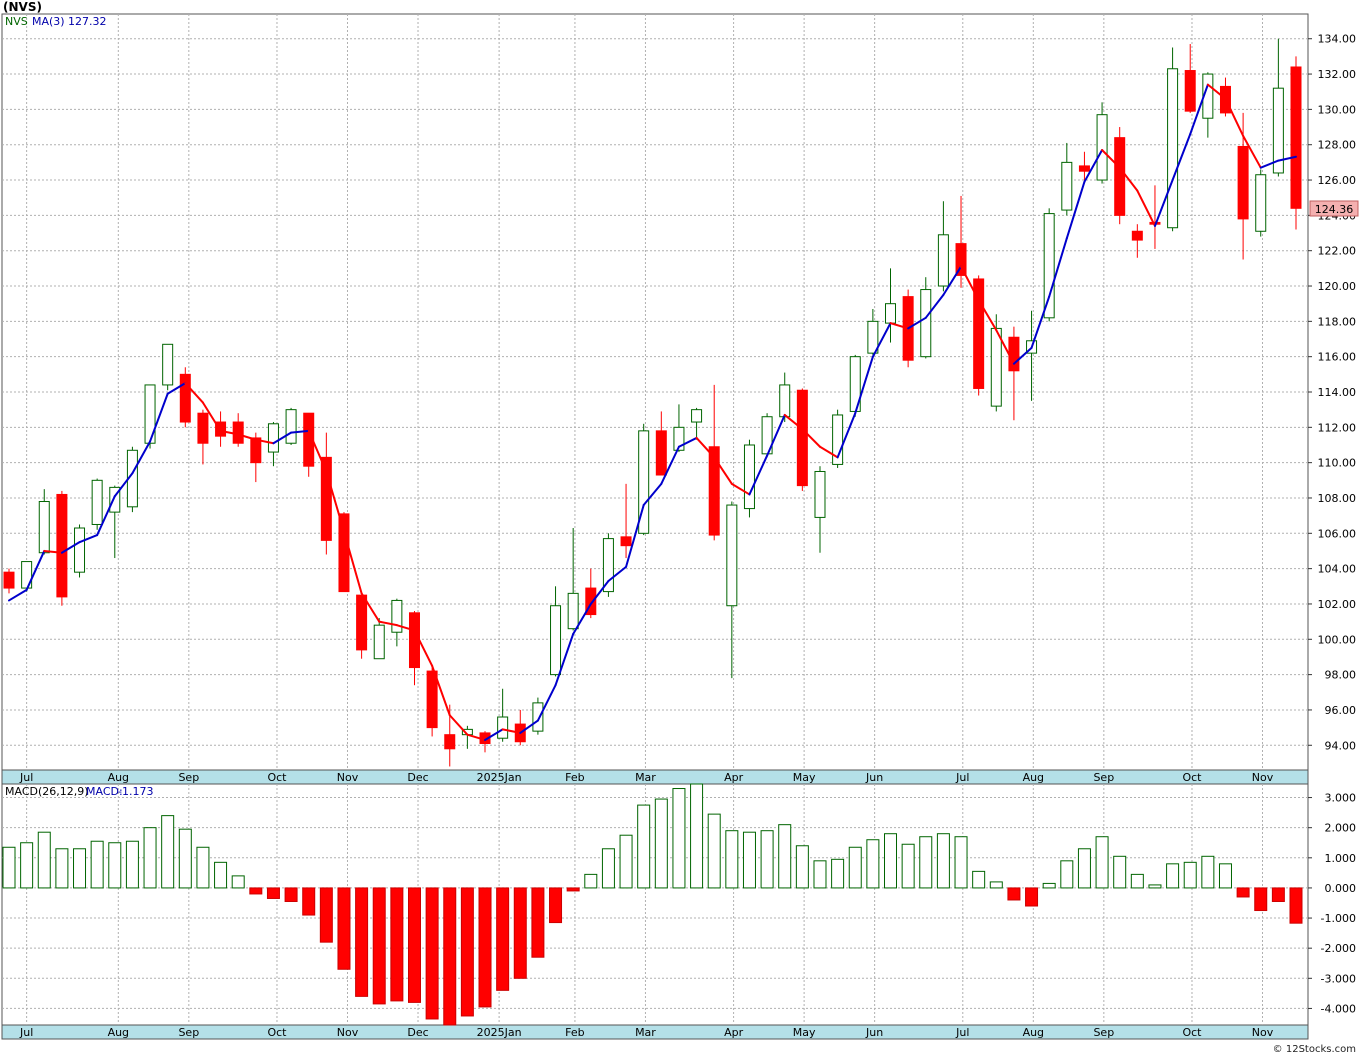 Image resolution: width=1360 pixels, height=1056 pixels. Describe the element at coordinates (1341, 888) in the screenshot. I see `macd-tick-label: 0.000` at that location.